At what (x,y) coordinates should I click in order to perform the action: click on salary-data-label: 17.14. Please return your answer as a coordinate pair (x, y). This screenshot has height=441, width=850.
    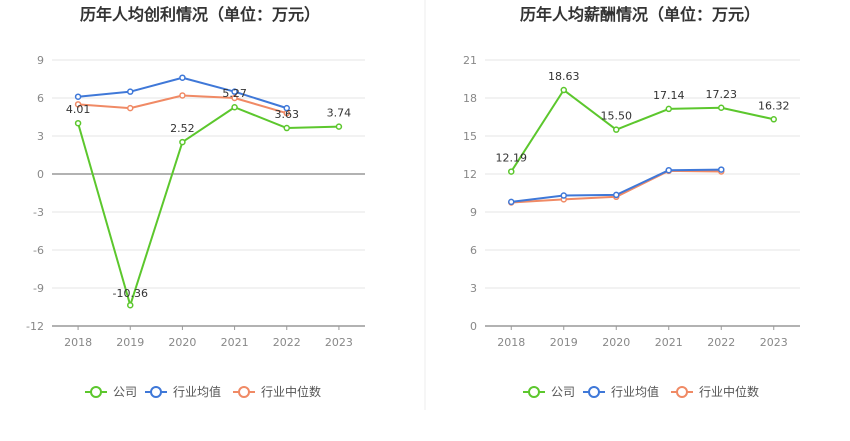
    Looking at the image, I should click on (669, 95).